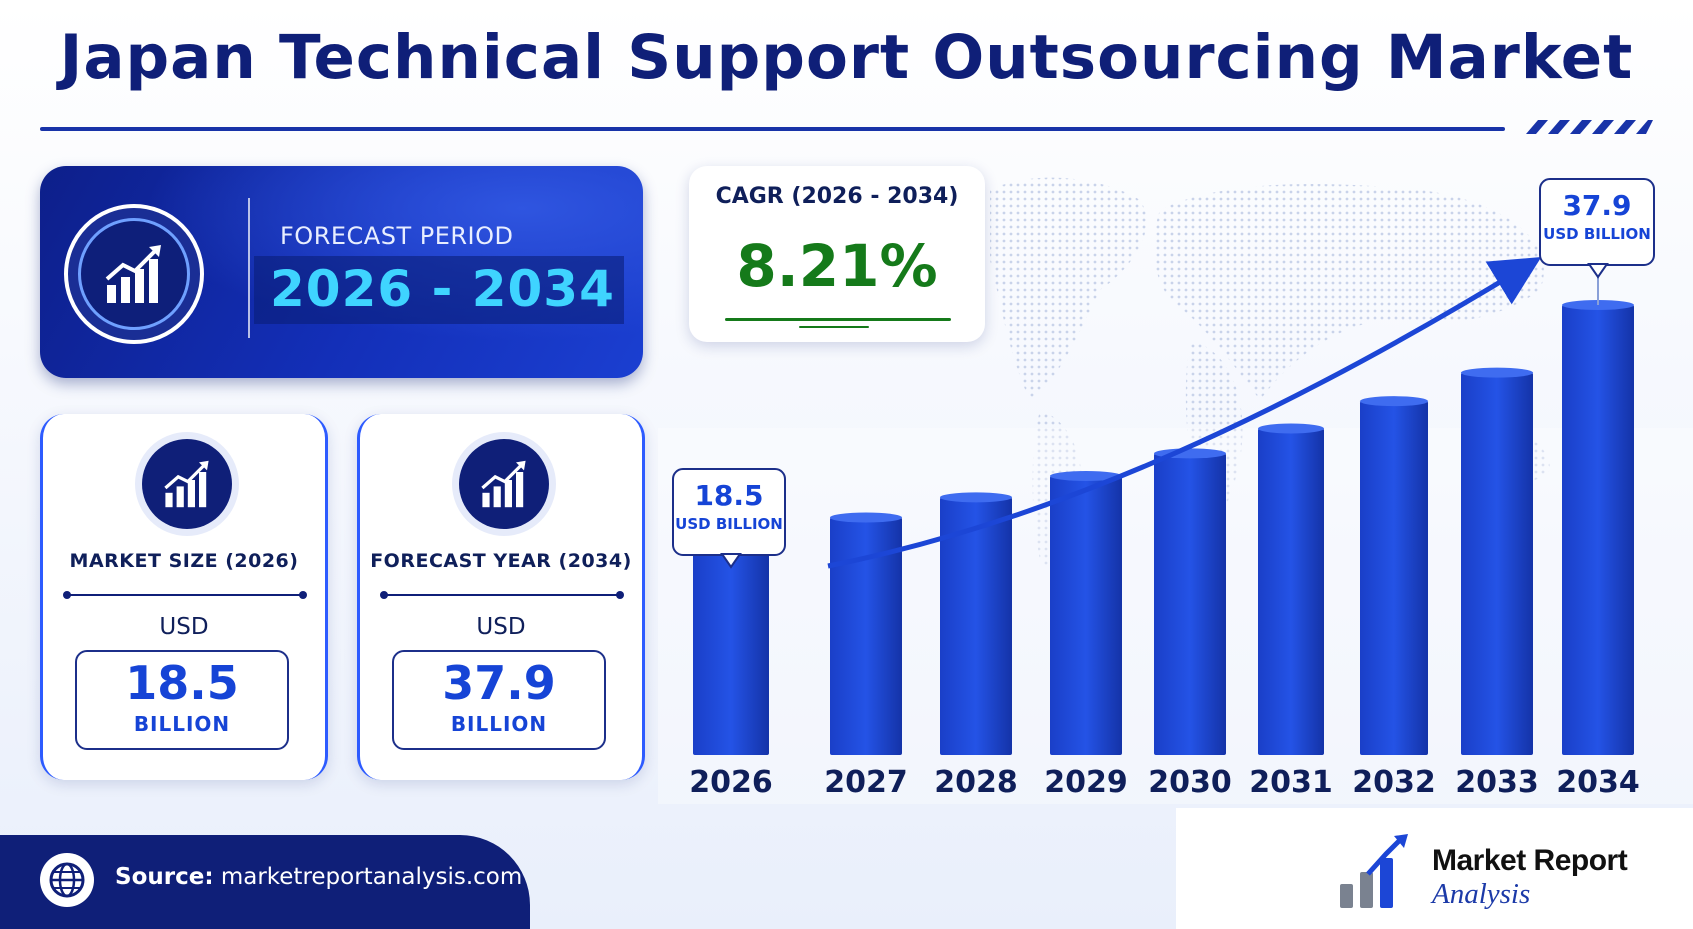 This screenshot has width=1693, height=929. I want to click on source-label: Source:, so click(164, 877).